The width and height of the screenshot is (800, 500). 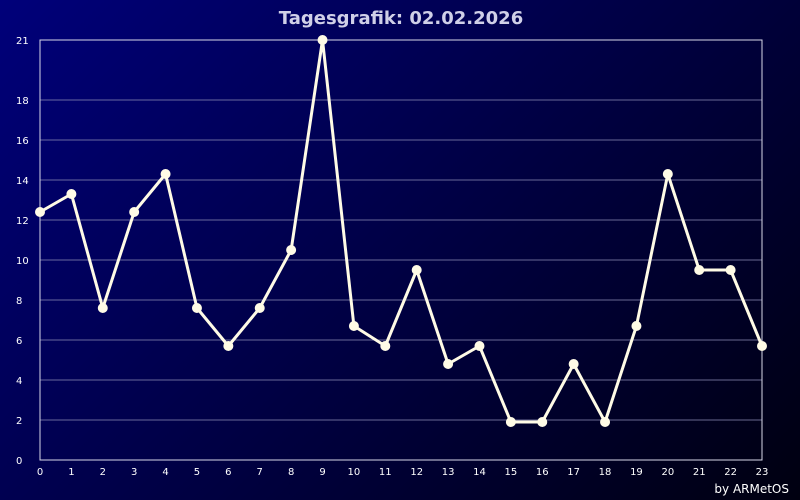 What do you see at coordinates (762, 472) in the screenshot?
I see `x-tick-label: 23` at bounding box center [762, 472].